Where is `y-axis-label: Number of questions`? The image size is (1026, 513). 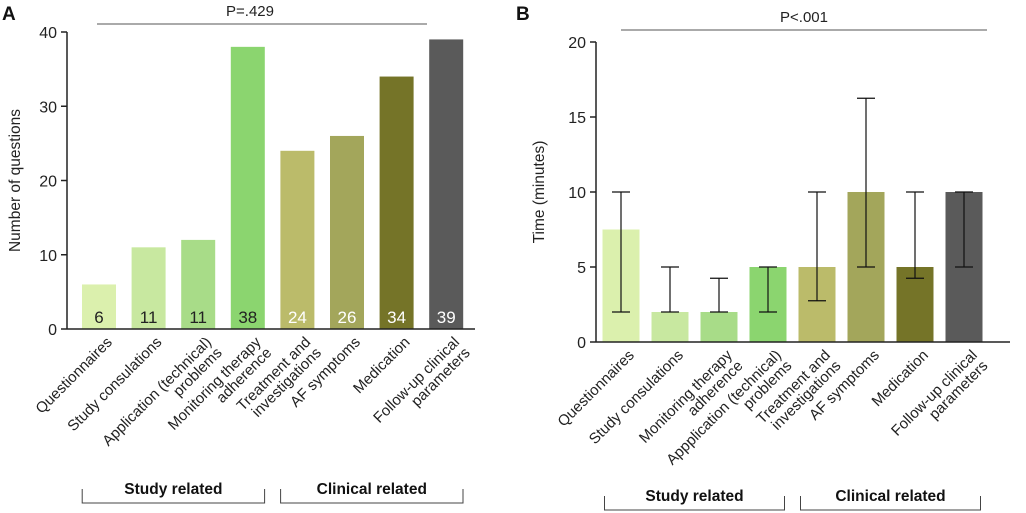 y-axis-label: Number of questions is located at coordinates (15, 180).